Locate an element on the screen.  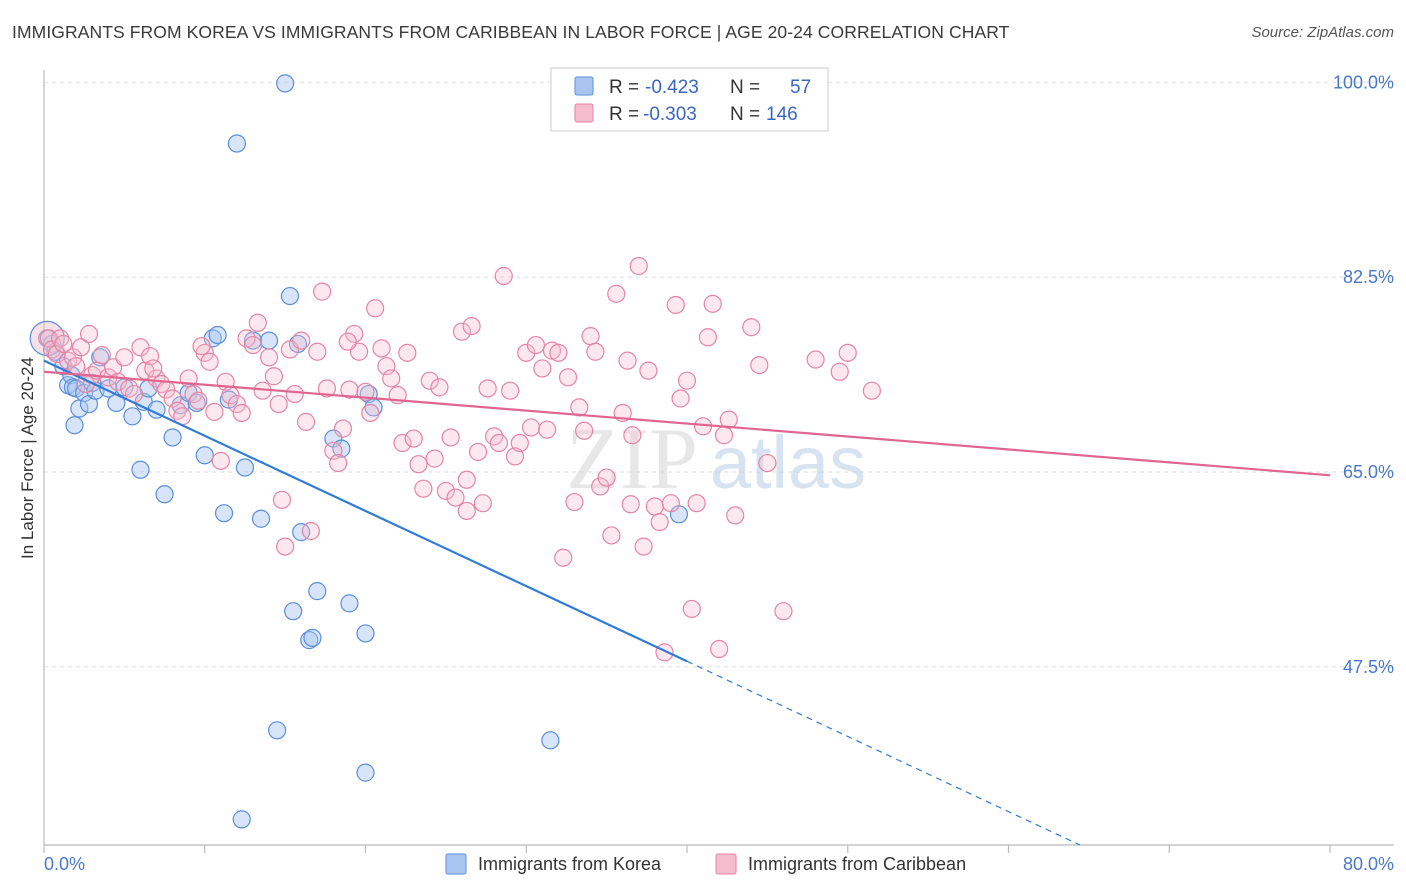
y-tick-labels: 47.5% 65.0% 82.5% 100.0% is located at coordinates (1363, 374).